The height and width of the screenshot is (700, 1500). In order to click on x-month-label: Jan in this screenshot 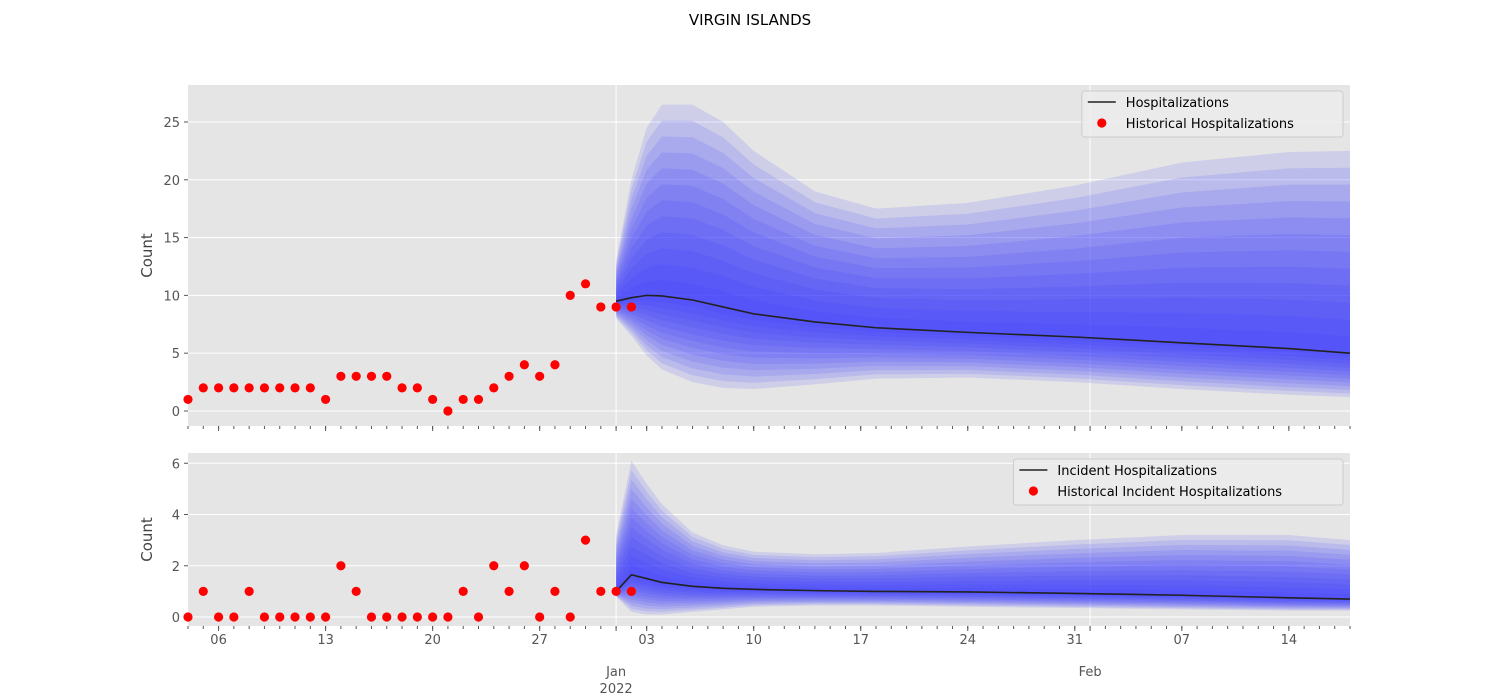, I will do `click(615, 672)`.